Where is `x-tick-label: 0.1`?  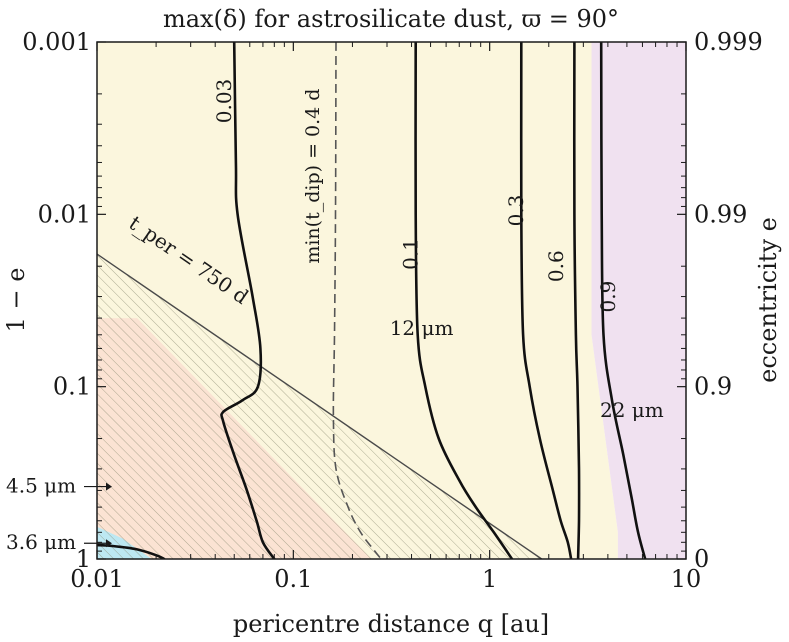
x-tick-label: 0.1 is located at coordinates (293, 579).